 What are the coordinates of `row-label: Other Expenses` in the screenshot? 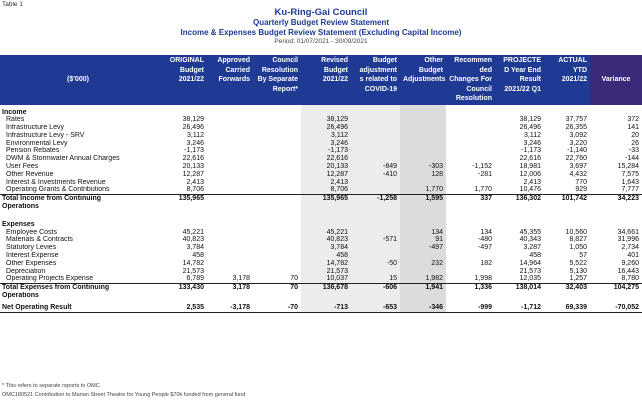 It's located at (31, 263).